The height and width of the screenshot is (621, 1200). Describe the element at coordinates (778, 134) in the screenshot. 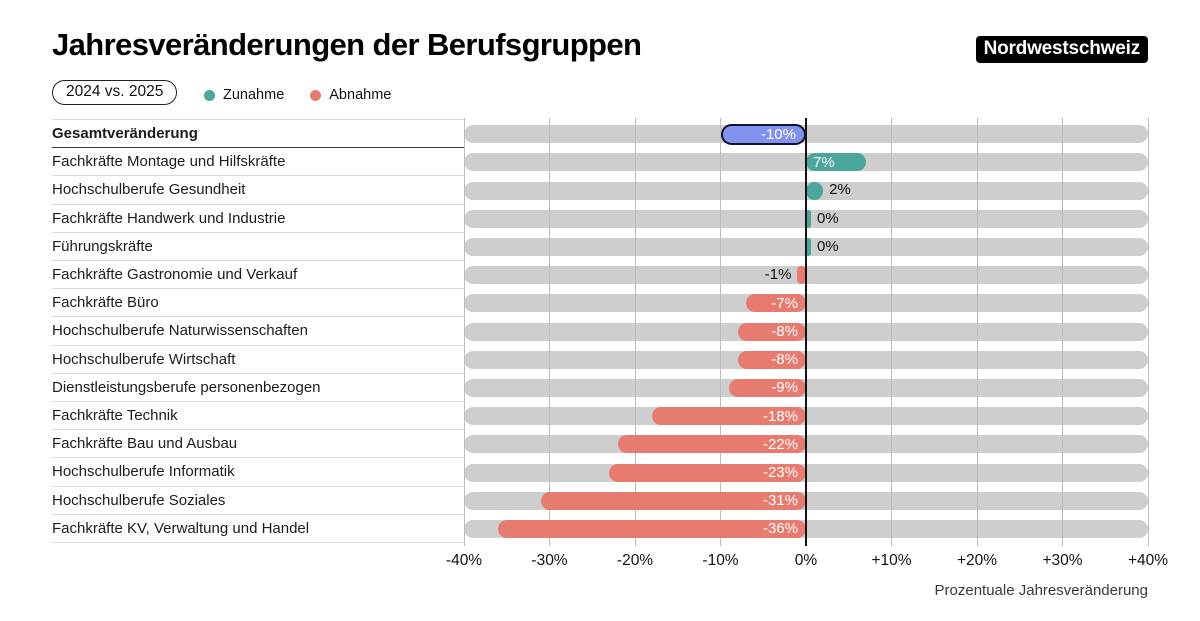

I see `bar-value-label: -10%` at that location.